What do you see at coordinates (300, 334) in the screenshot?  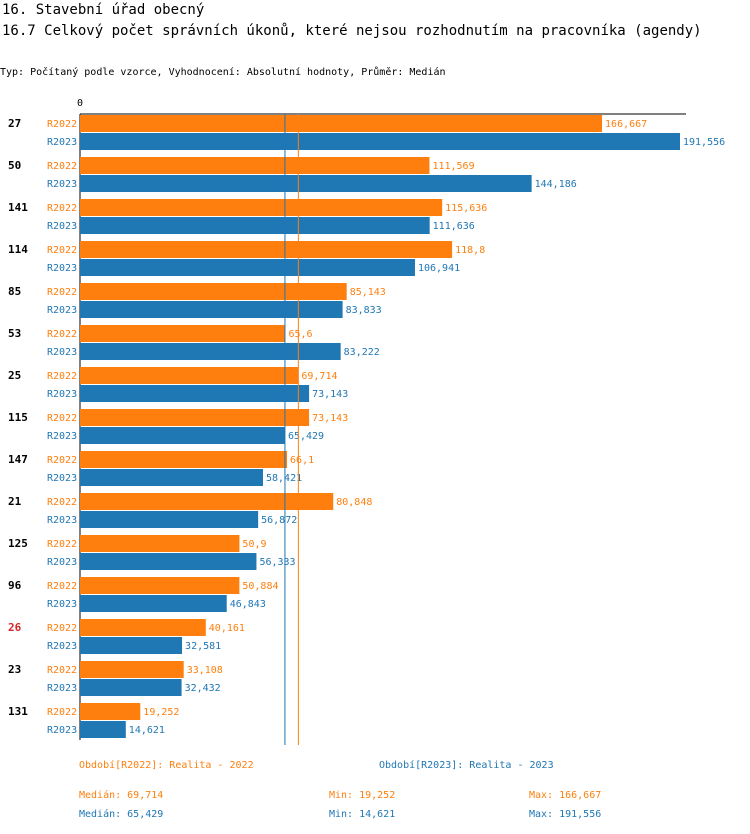 I see `data-label: 65,6` at bounding box center [300, 334].